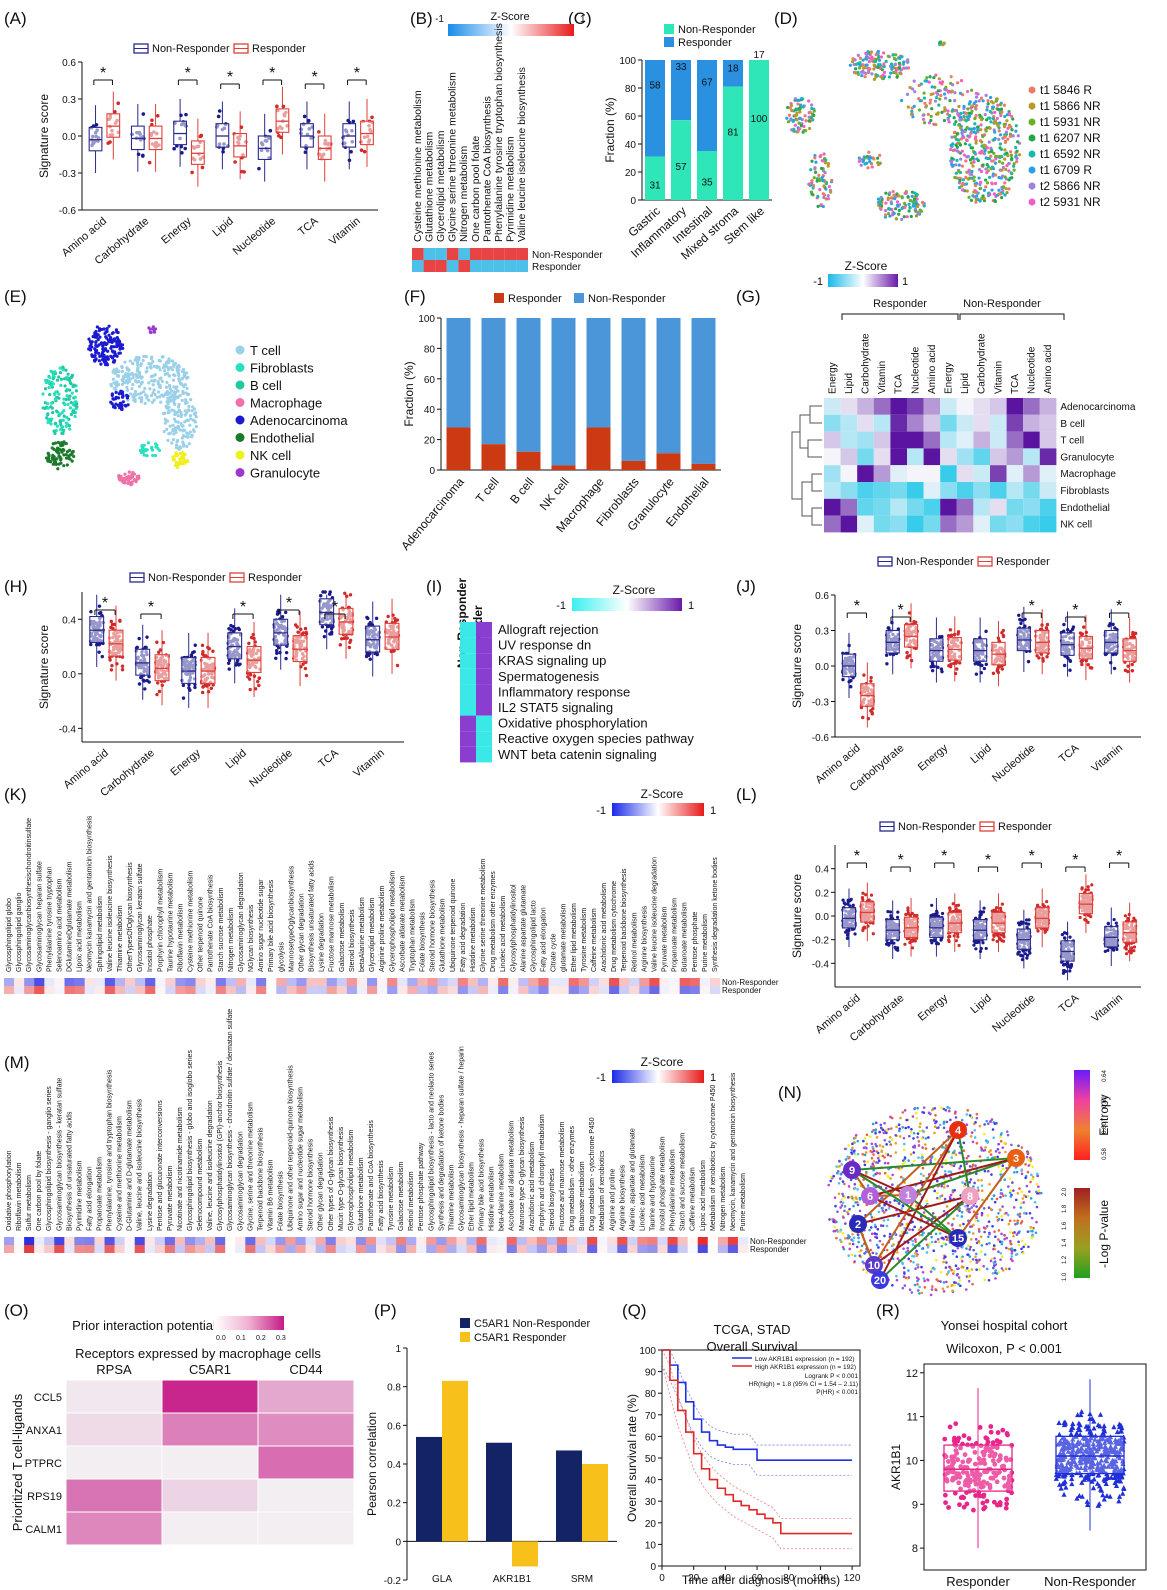 The width and height of the screenshot is (1167, 1590). I want to click on y-tick-label: 0.2, so click(822, 893).